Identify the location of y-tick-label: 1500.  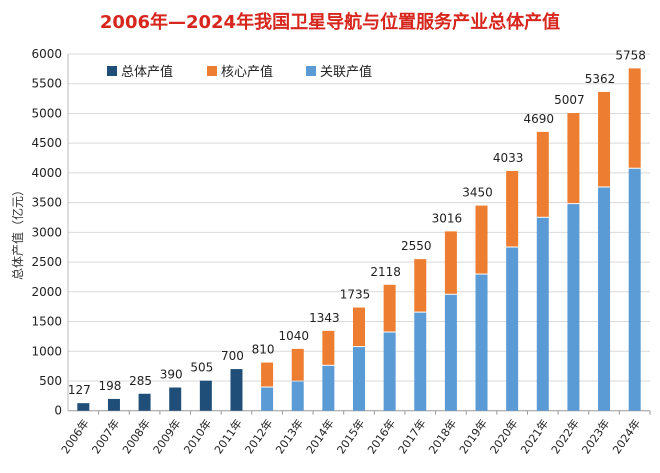
(46, 322).